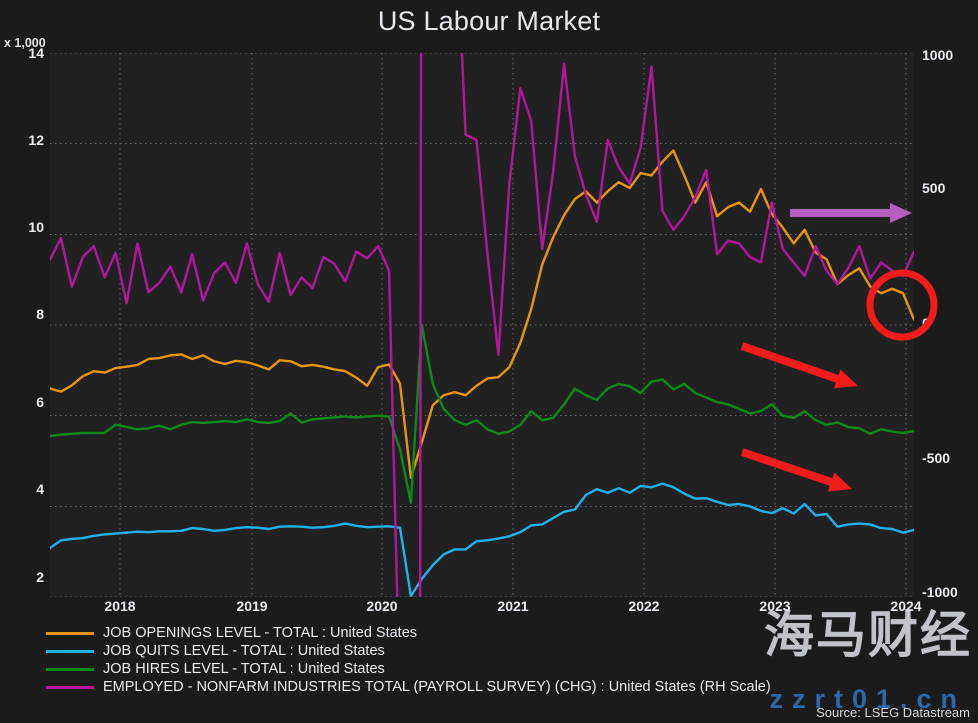 This screenshot has height=723, width=978. I want to click on x-tick-2021: 2021, so click(513, 606).